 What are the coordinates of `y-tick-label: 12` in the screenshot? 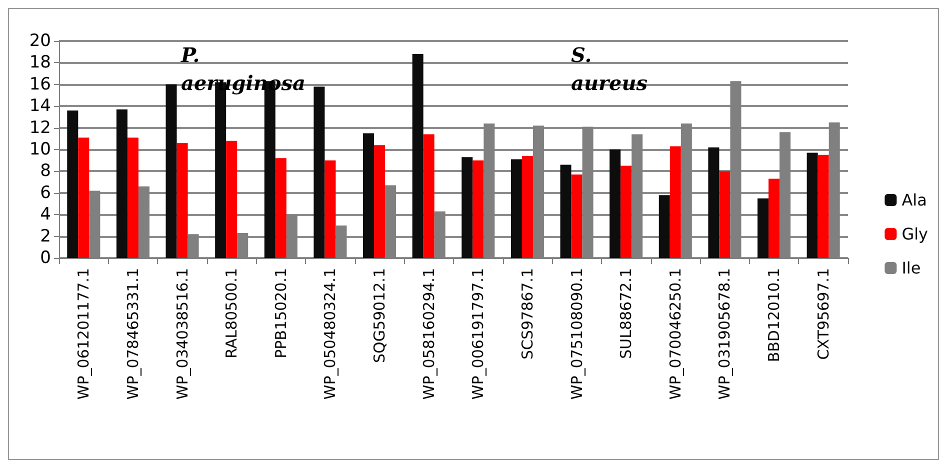 It's located at (40, 128).